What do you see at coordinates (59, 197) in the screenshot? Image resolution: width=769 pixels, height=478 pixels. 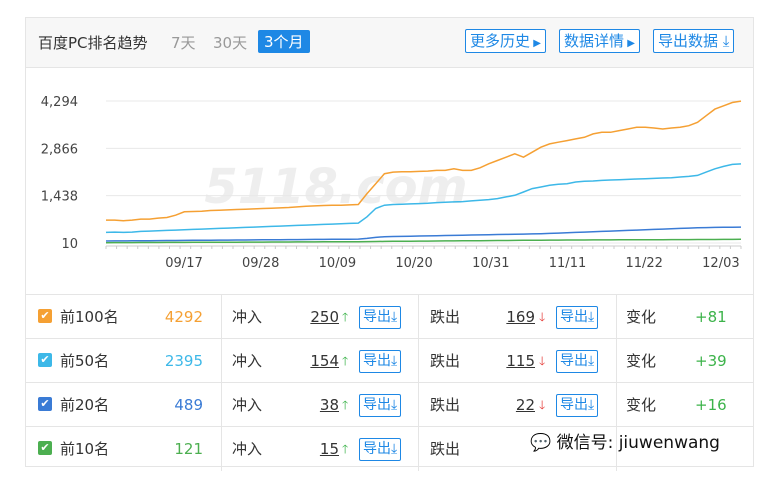 I see `y-tick-label: 1,438` at bounding box center [59, 197].